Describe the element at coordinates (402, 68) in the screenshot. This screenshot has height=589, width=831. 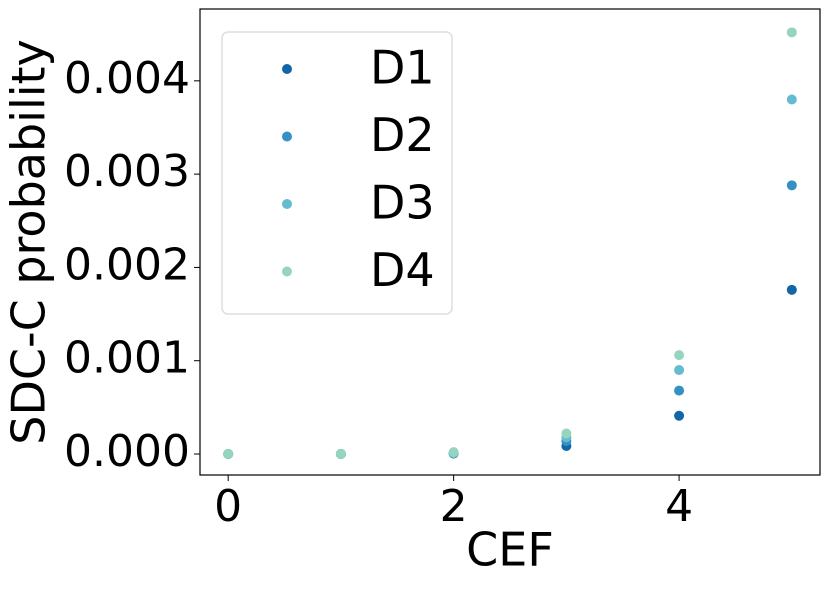
I see `legend-label: D1` at that location.